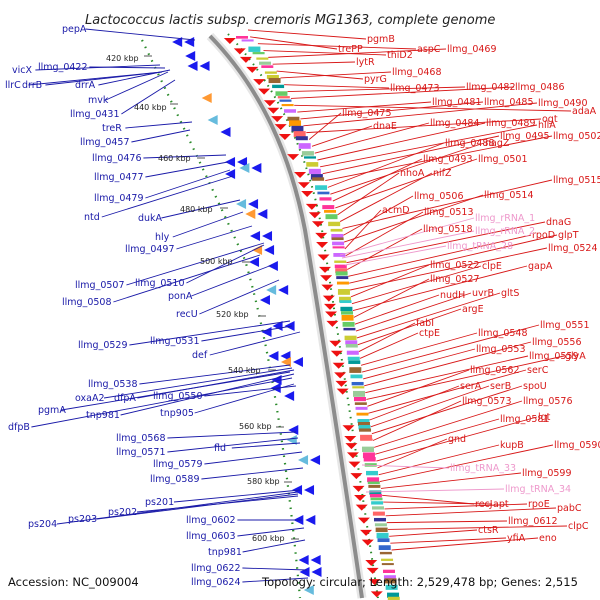 This screenshot has height=600, width=600. I want to click on forward-gene-label: llmg_0571, so click(141, 452).